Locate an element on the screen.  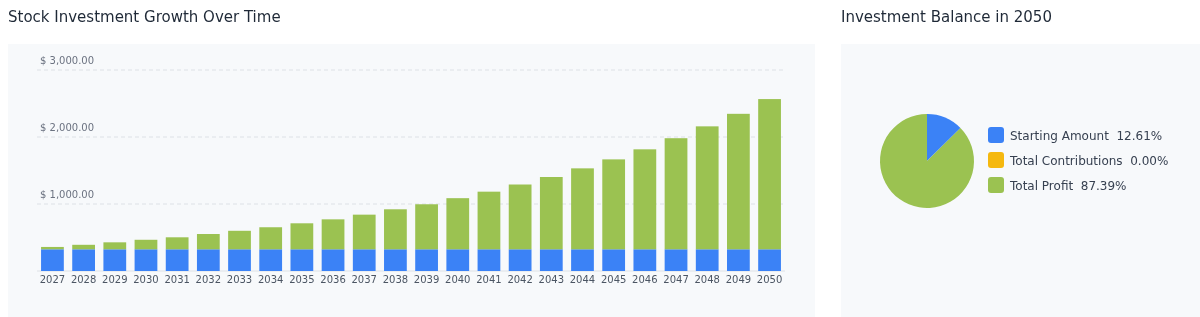
x-tick-label: 2045 is located at coordinates (613, 279).